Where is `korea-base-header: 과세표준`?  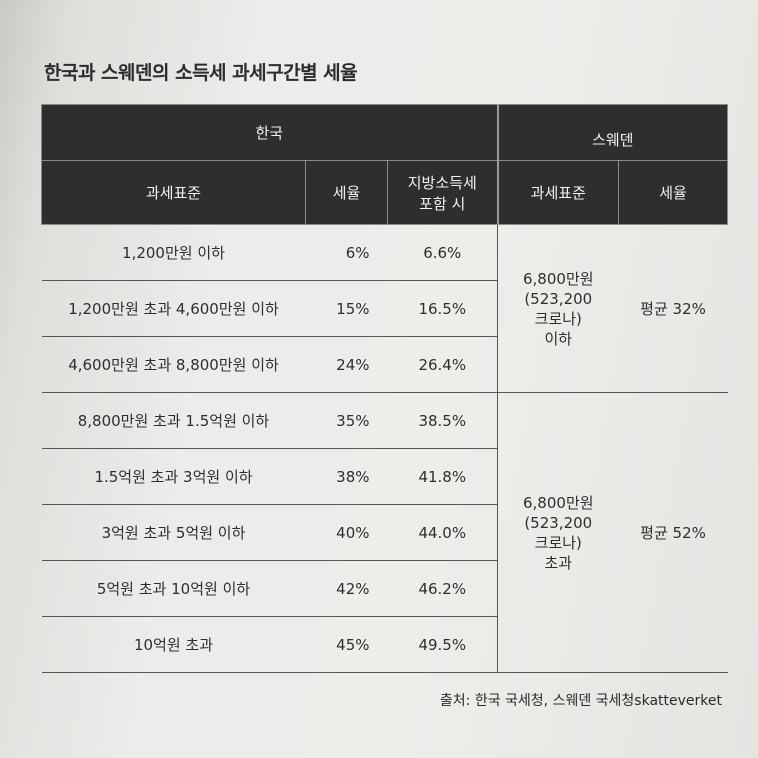 korea-base-header: 과세표준 is located at coordinates (173, 192).